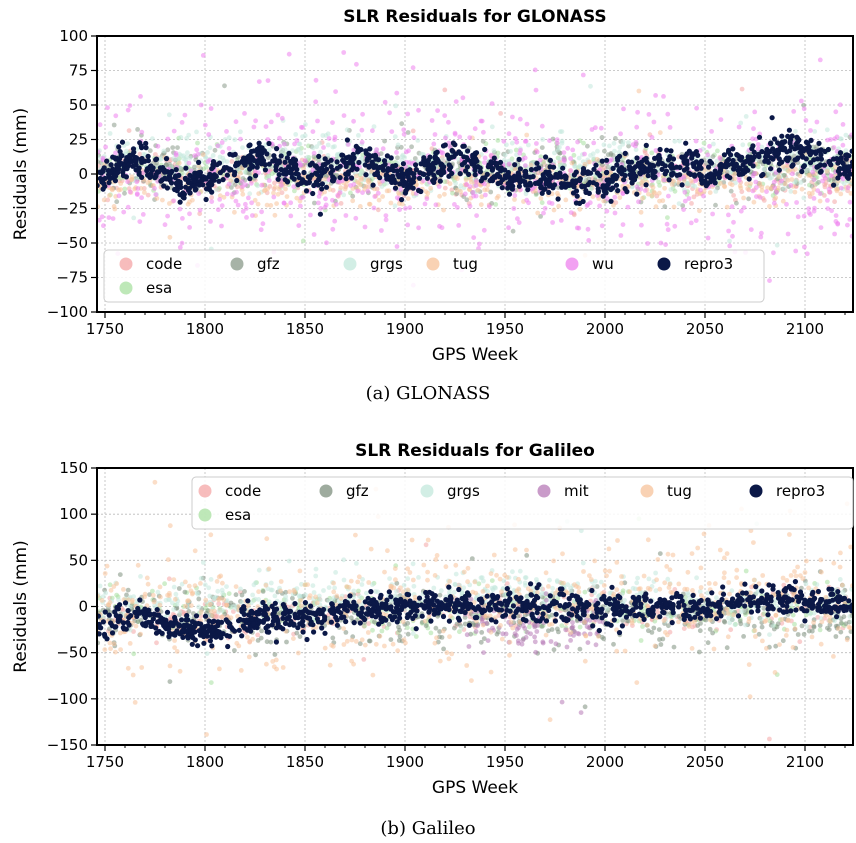  I want to click on legend-marker-esa, so click(126, 288).